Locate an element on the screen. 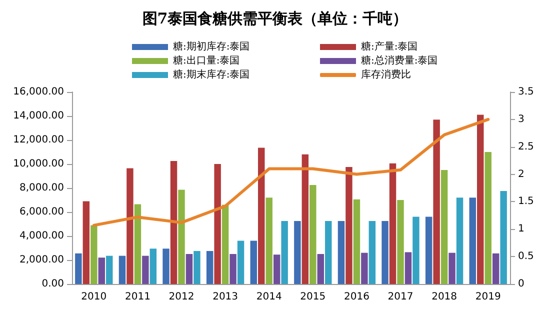 This screenshot has width=550, height=320. y2-tick-label: 2.5 is located at coordinates (526, 146).